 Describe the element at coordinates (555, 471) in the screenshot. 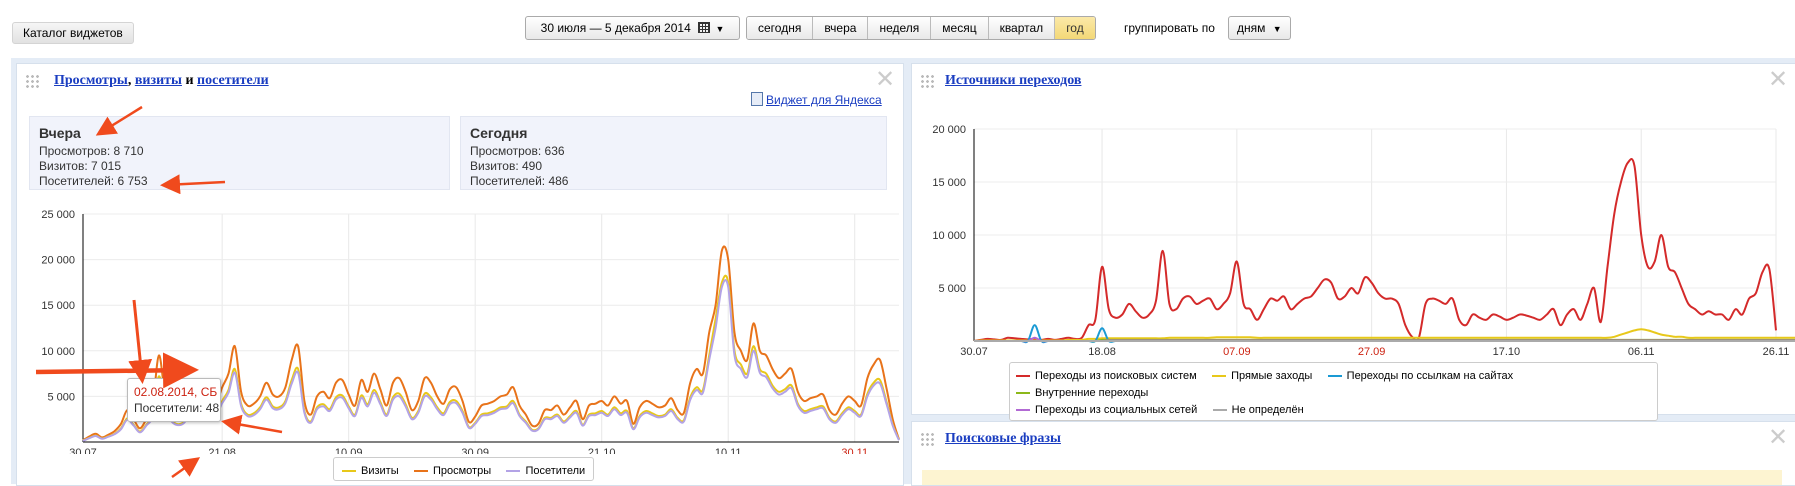

I see `legend-label: Посетители` at that location.